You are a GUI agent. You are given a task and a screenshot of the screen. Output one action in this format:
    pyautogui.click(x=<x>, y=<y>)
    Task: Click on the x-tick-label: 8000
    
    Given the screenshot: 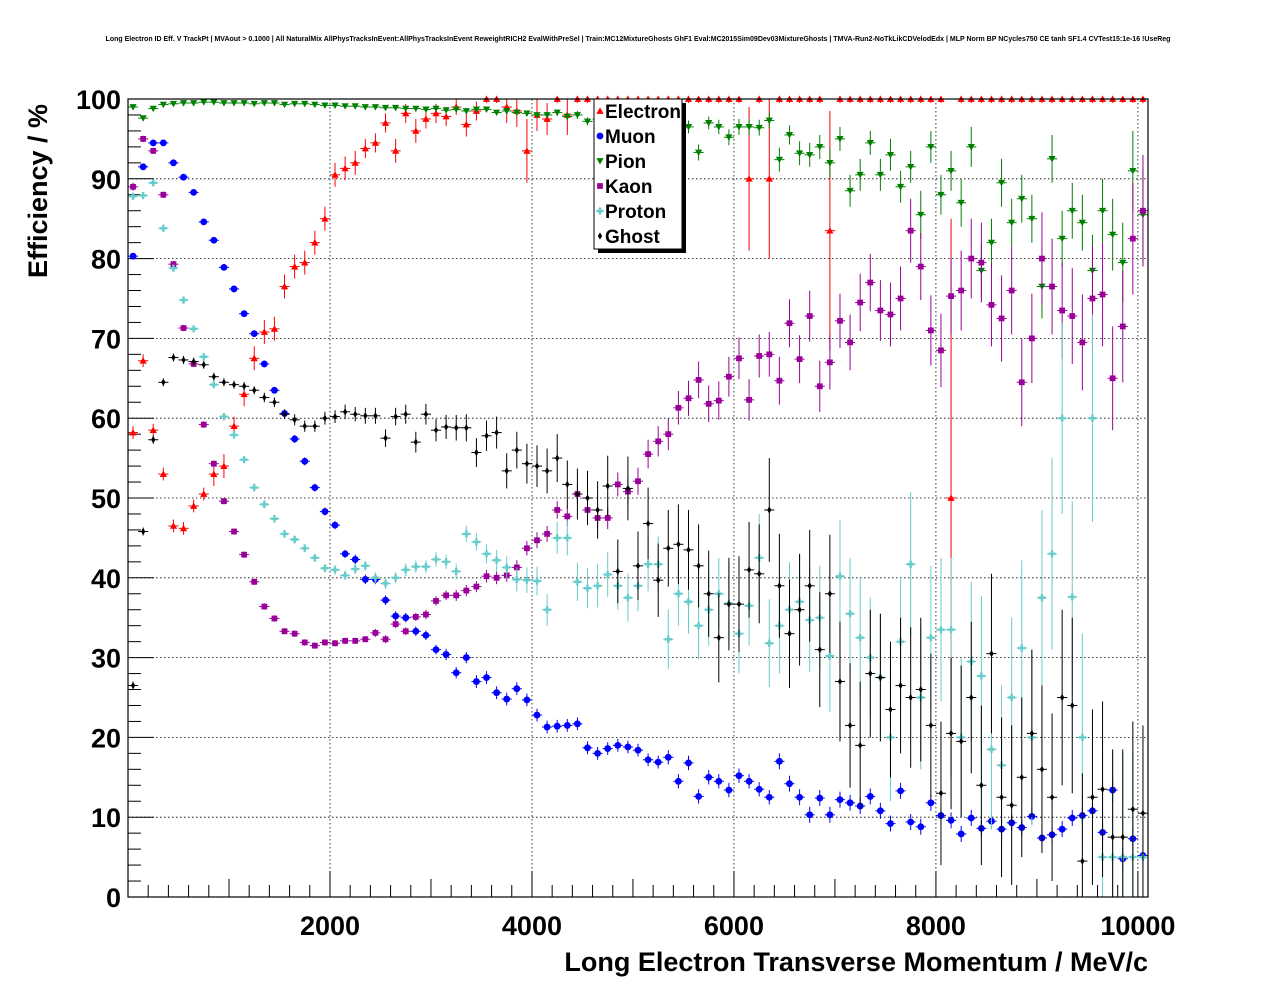 What is the action you would take?
    pyautogui.click(x=936, y=926)
    